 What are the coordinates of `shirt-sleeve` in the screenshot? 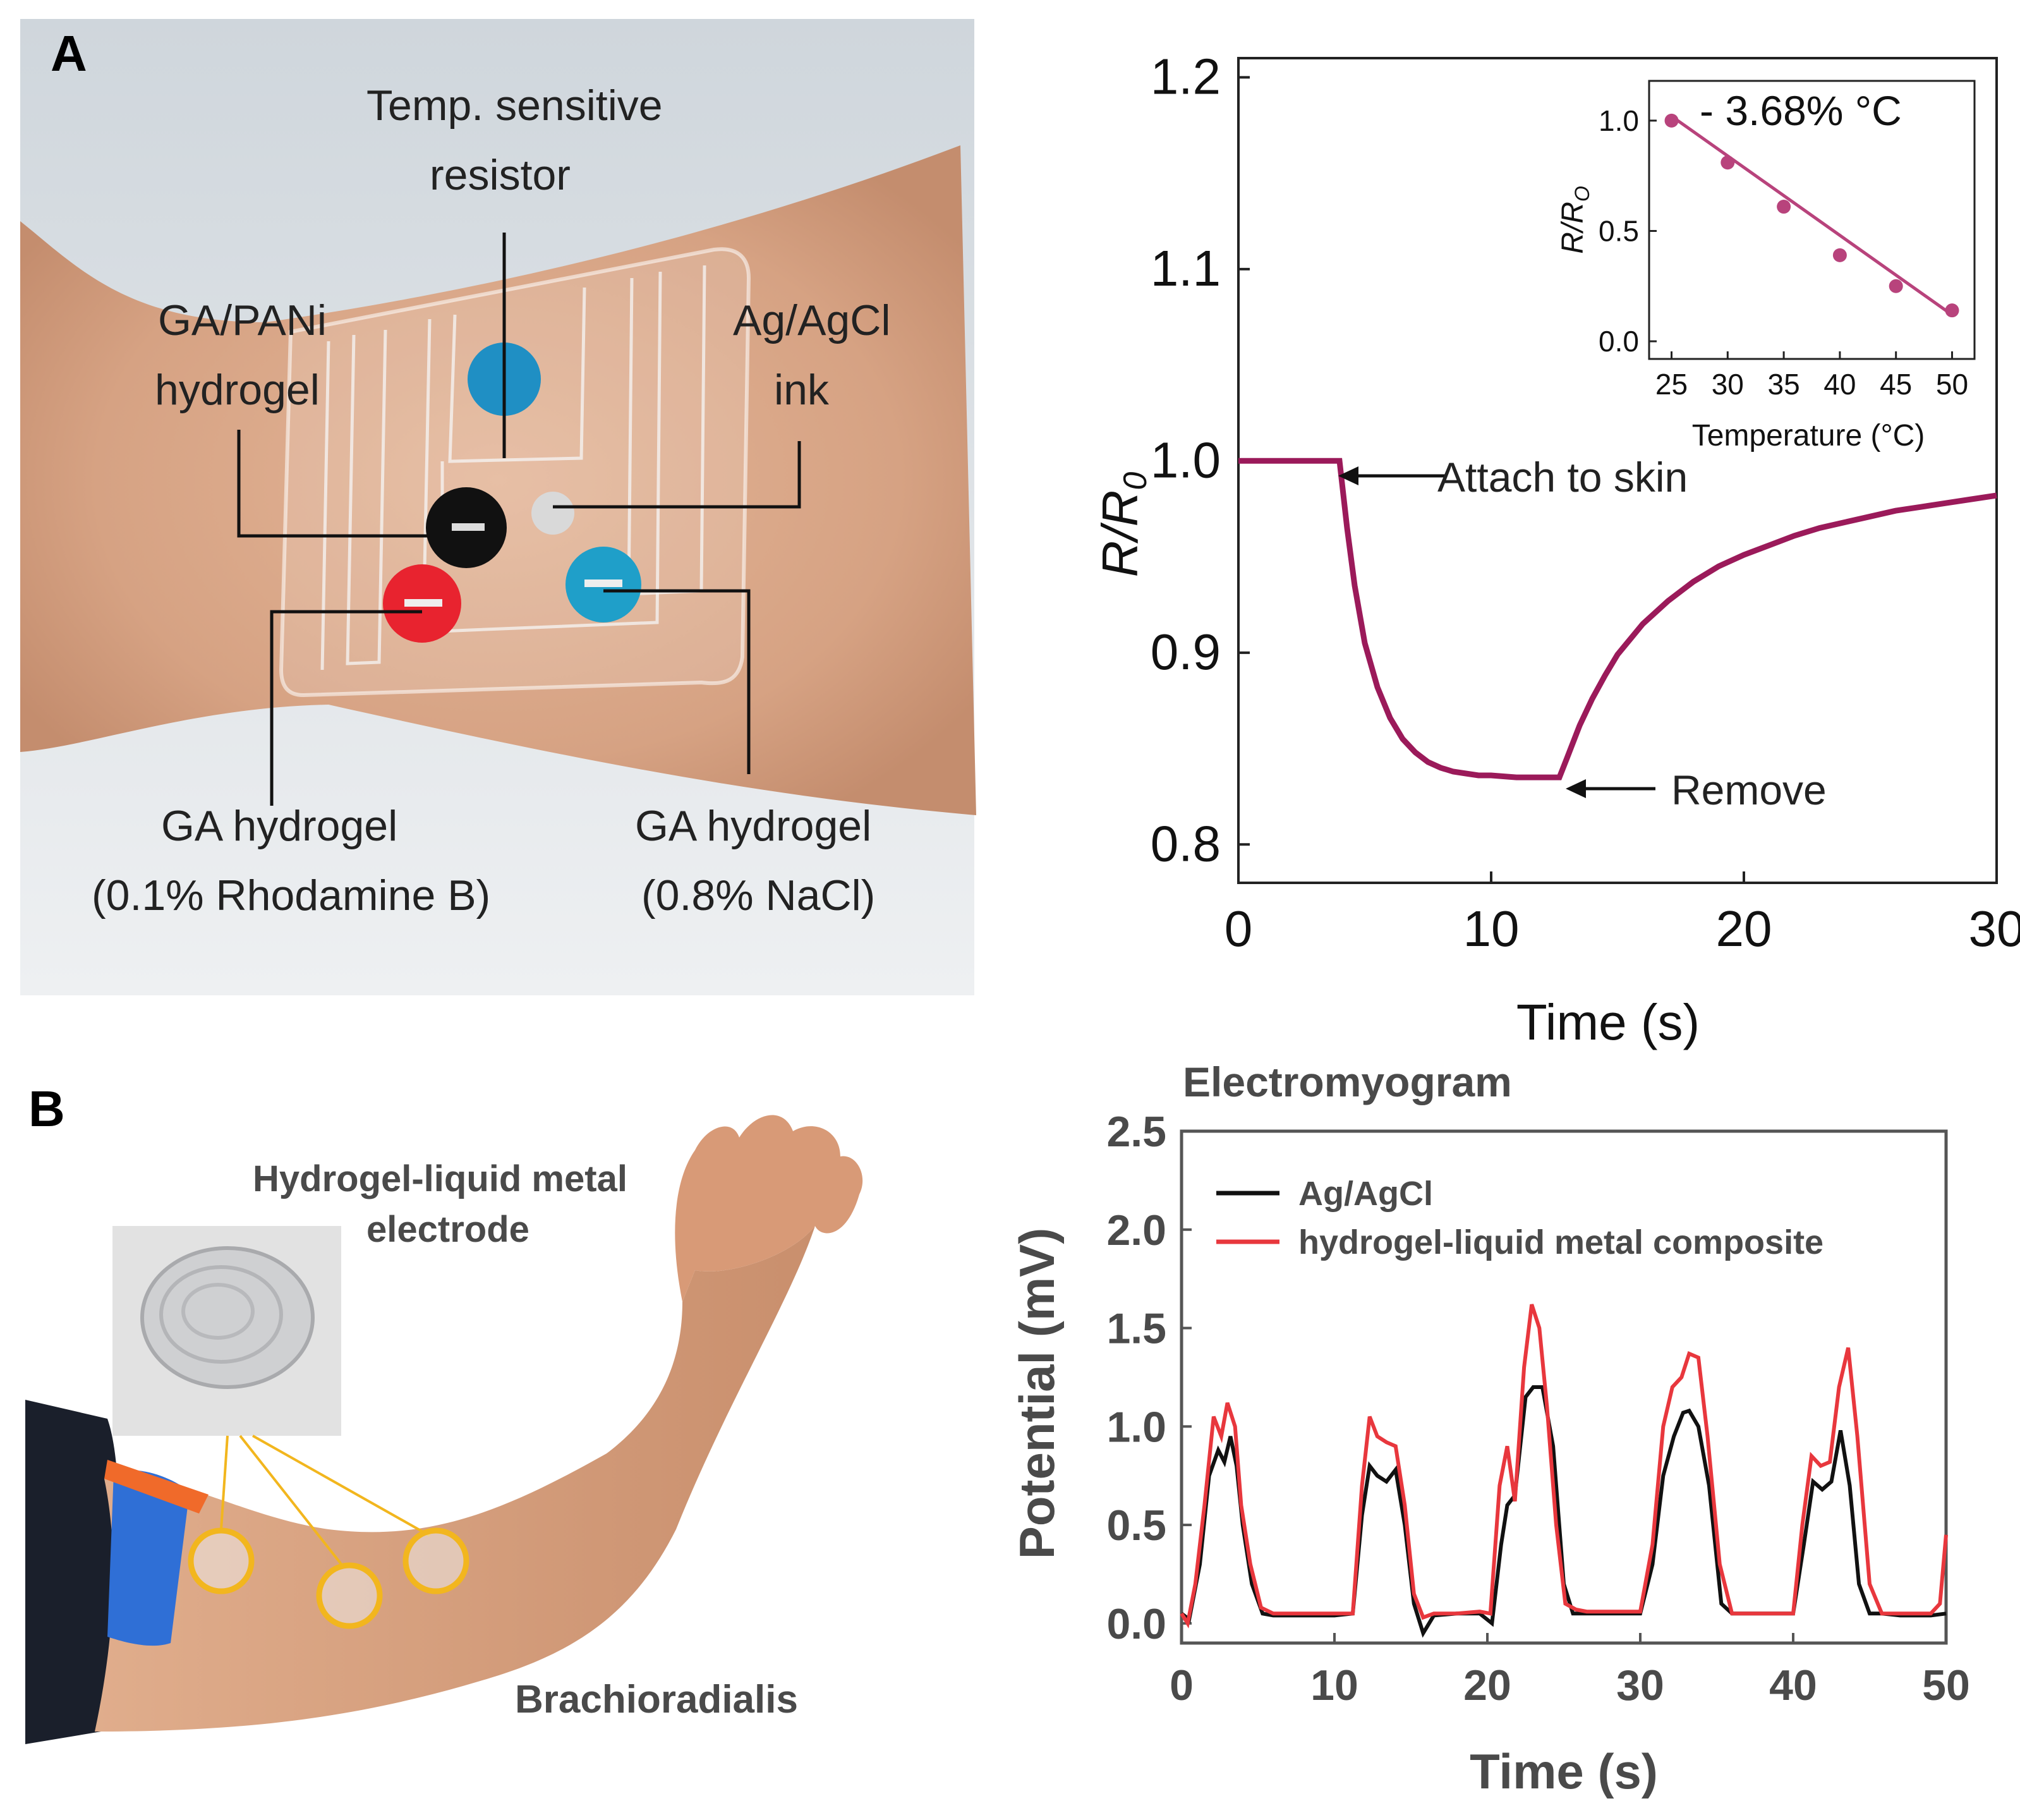 It's located at (72, 1572).